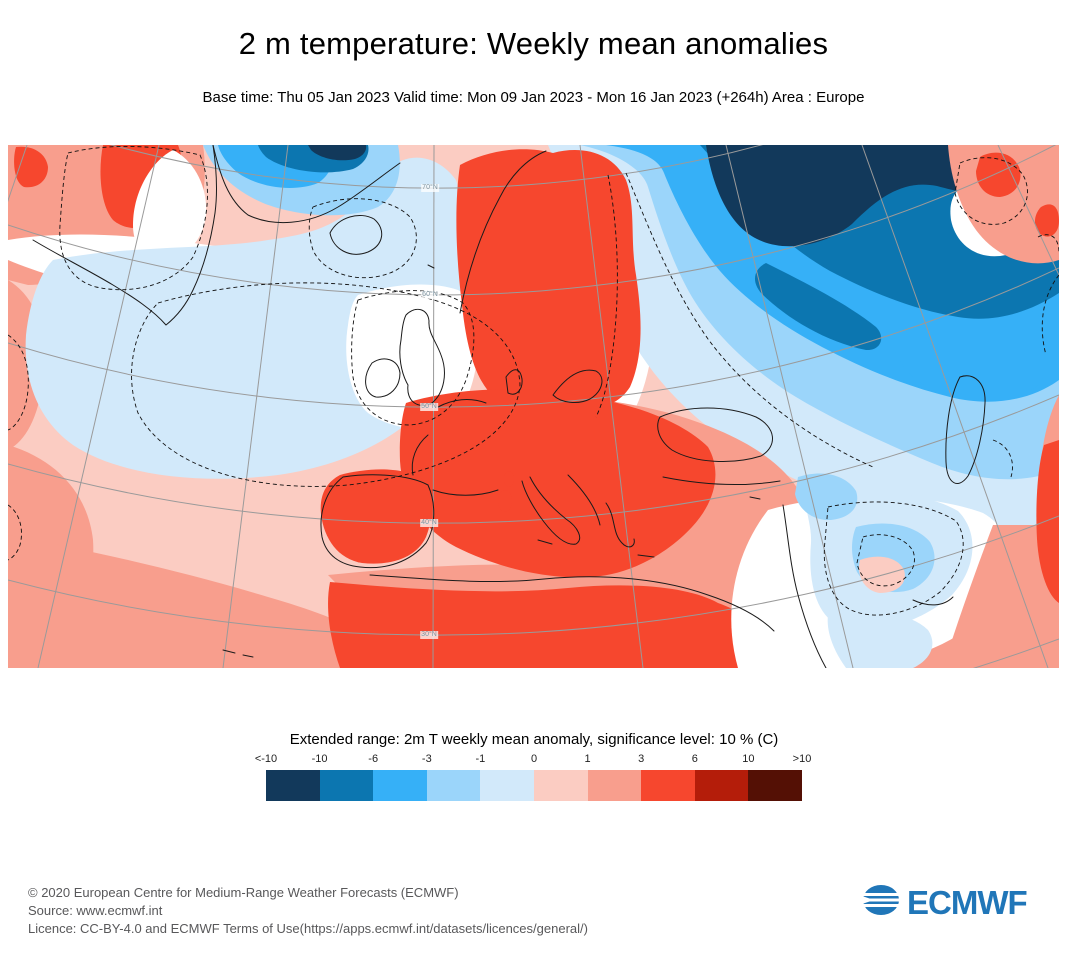 This screenshot has width=1067, height=960. Describe the element at coordinates (883, 902) in the screenshot. I see `ecmwf-logo-mark-icon` at that location.